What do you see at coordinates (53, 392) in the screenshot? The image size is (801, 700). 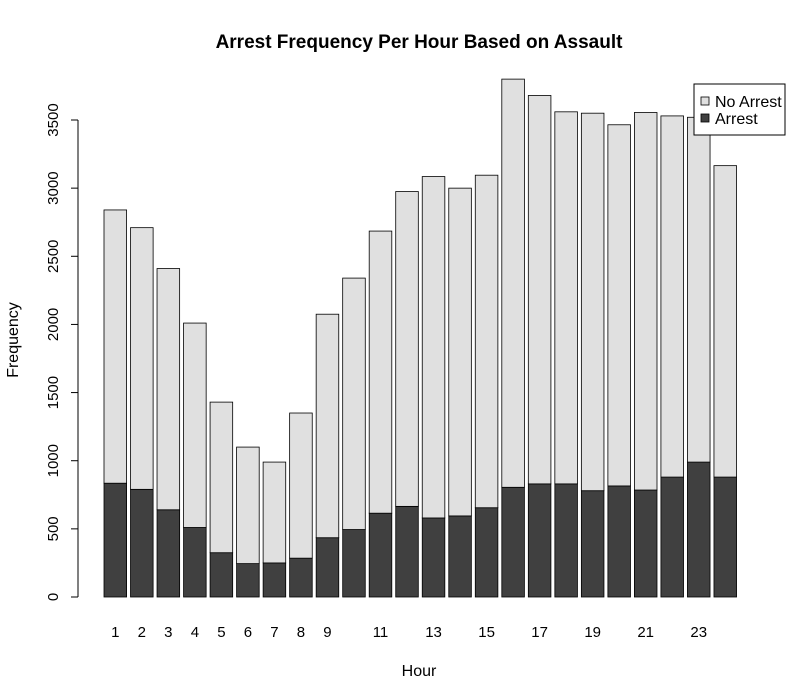 I see `y-tick-label: 1500` at bounding box center [53, 392].